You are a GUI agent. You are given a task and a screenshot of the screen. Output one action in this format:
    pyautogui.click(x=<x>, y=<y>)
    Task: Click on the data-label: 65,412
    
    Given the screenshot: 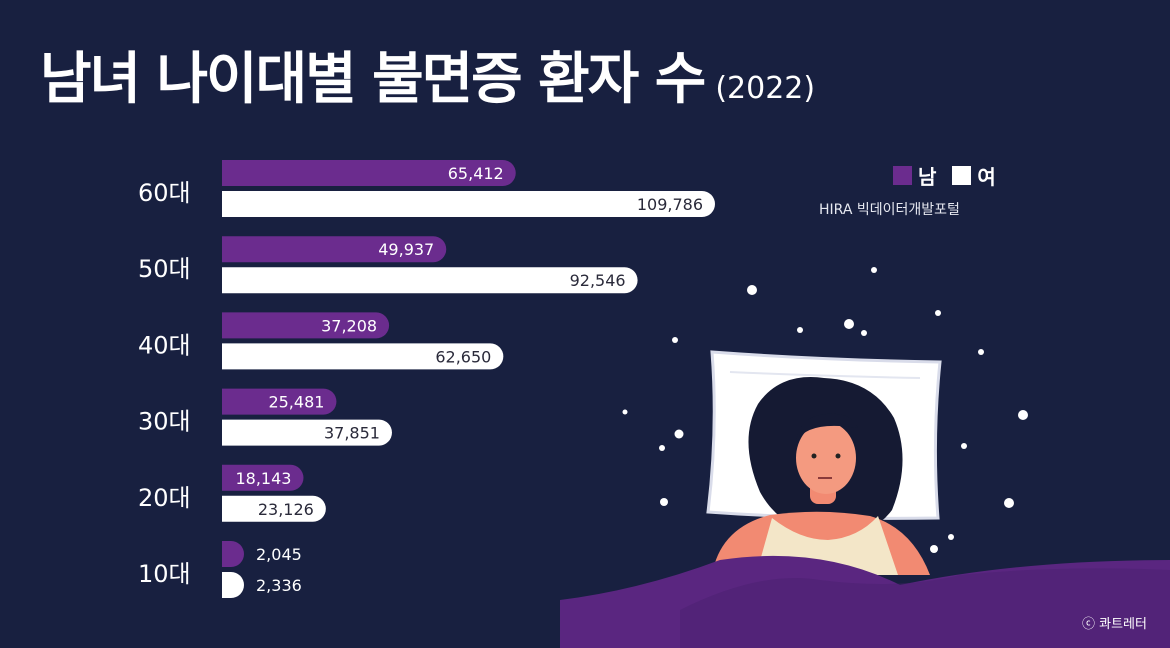 What is the action you would take?
    pyautogui.click(x=476, y=173)
    